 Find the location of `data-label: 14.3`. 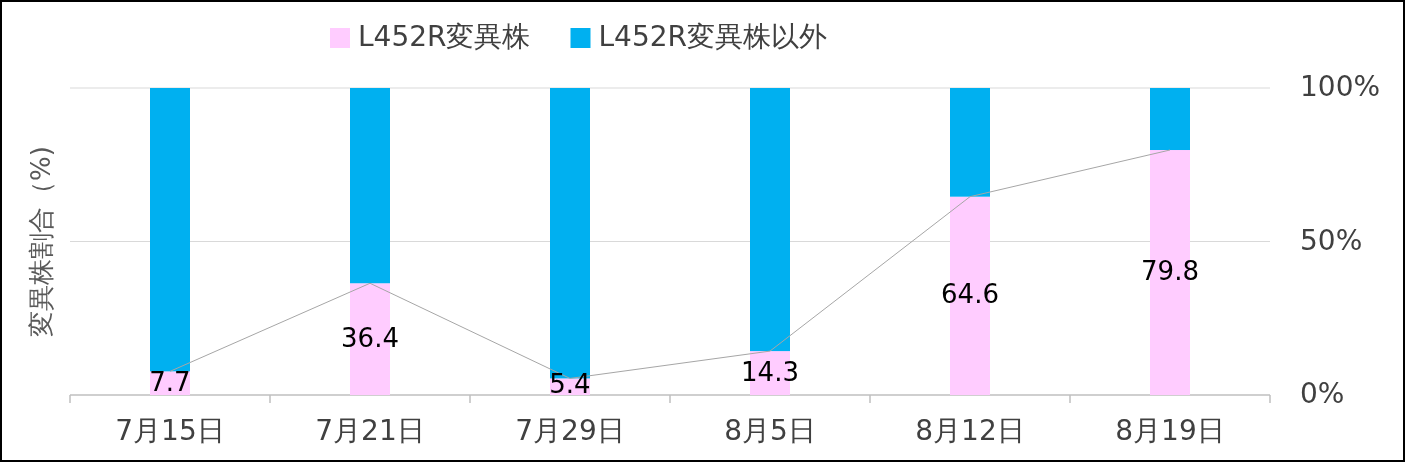

data-label: 14.3 is located at coordinates (770, 371).